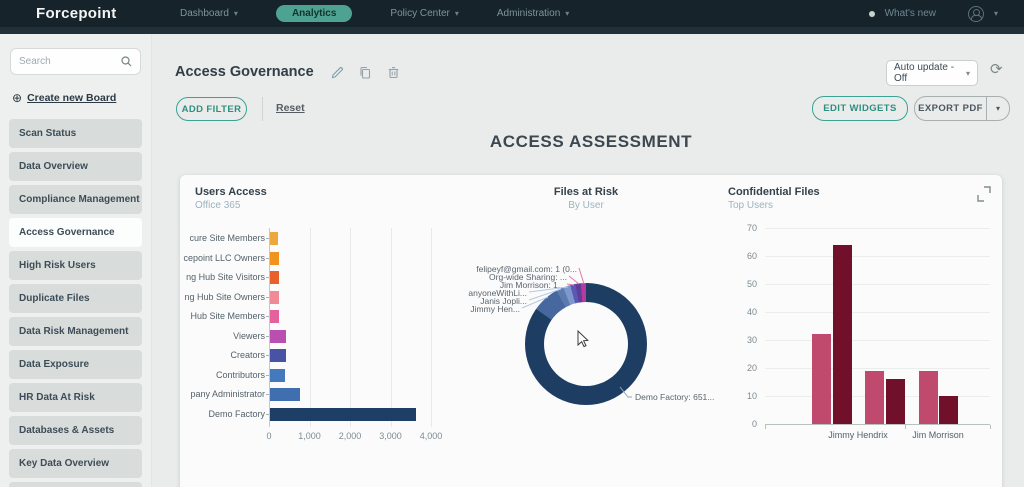  Describe the element at coordinates (975, 13) in the screenshot. I see `user-avatar-icon` at that location.